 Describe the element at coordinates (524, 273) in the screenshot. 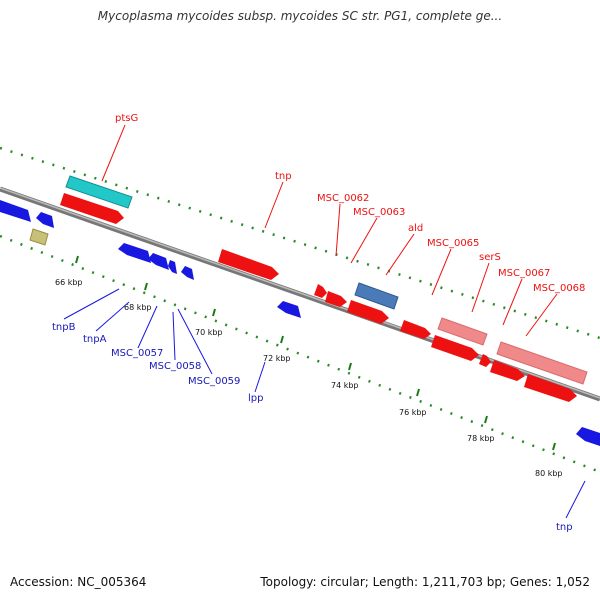

I see `gene-label-MSC_0067: MSC_0067` at that location.